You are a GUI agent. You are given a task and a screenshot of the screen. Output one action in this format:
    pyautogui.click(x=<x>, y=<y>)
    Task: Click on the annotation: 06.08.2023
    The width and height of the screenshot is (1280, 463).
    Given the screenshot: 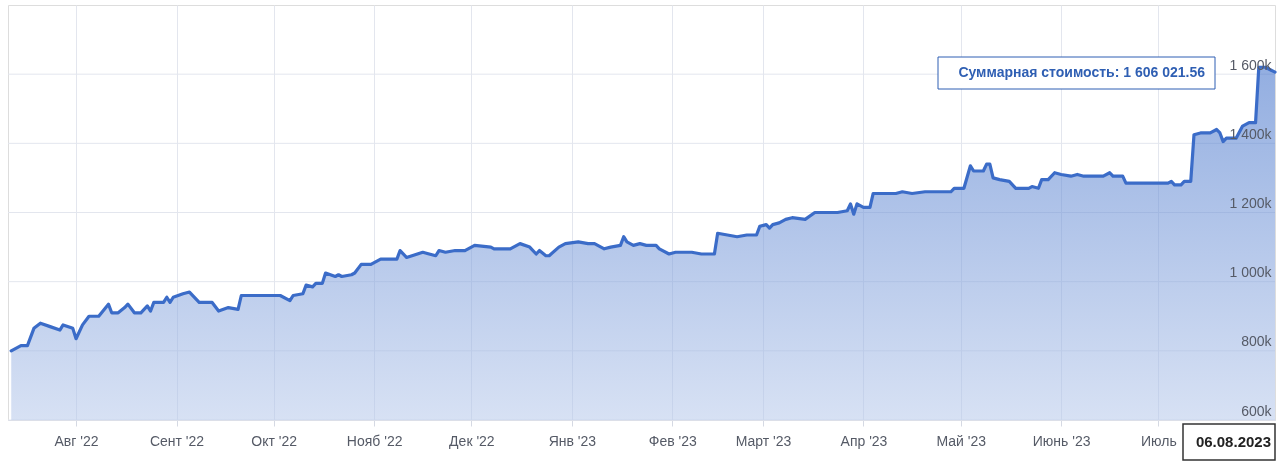 What is the action you would take?
    pyautogui.click(x=1233, y=441)
    